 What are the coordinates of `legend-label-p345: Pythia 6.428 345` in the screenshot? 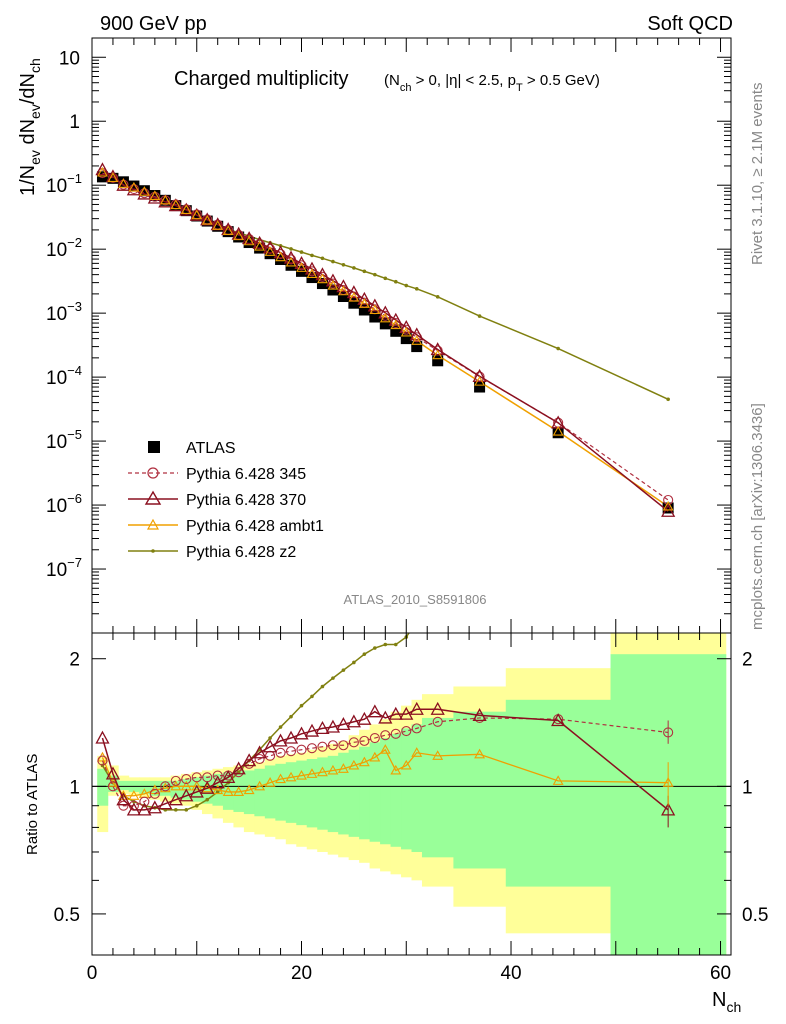 It's located at (246, 474).